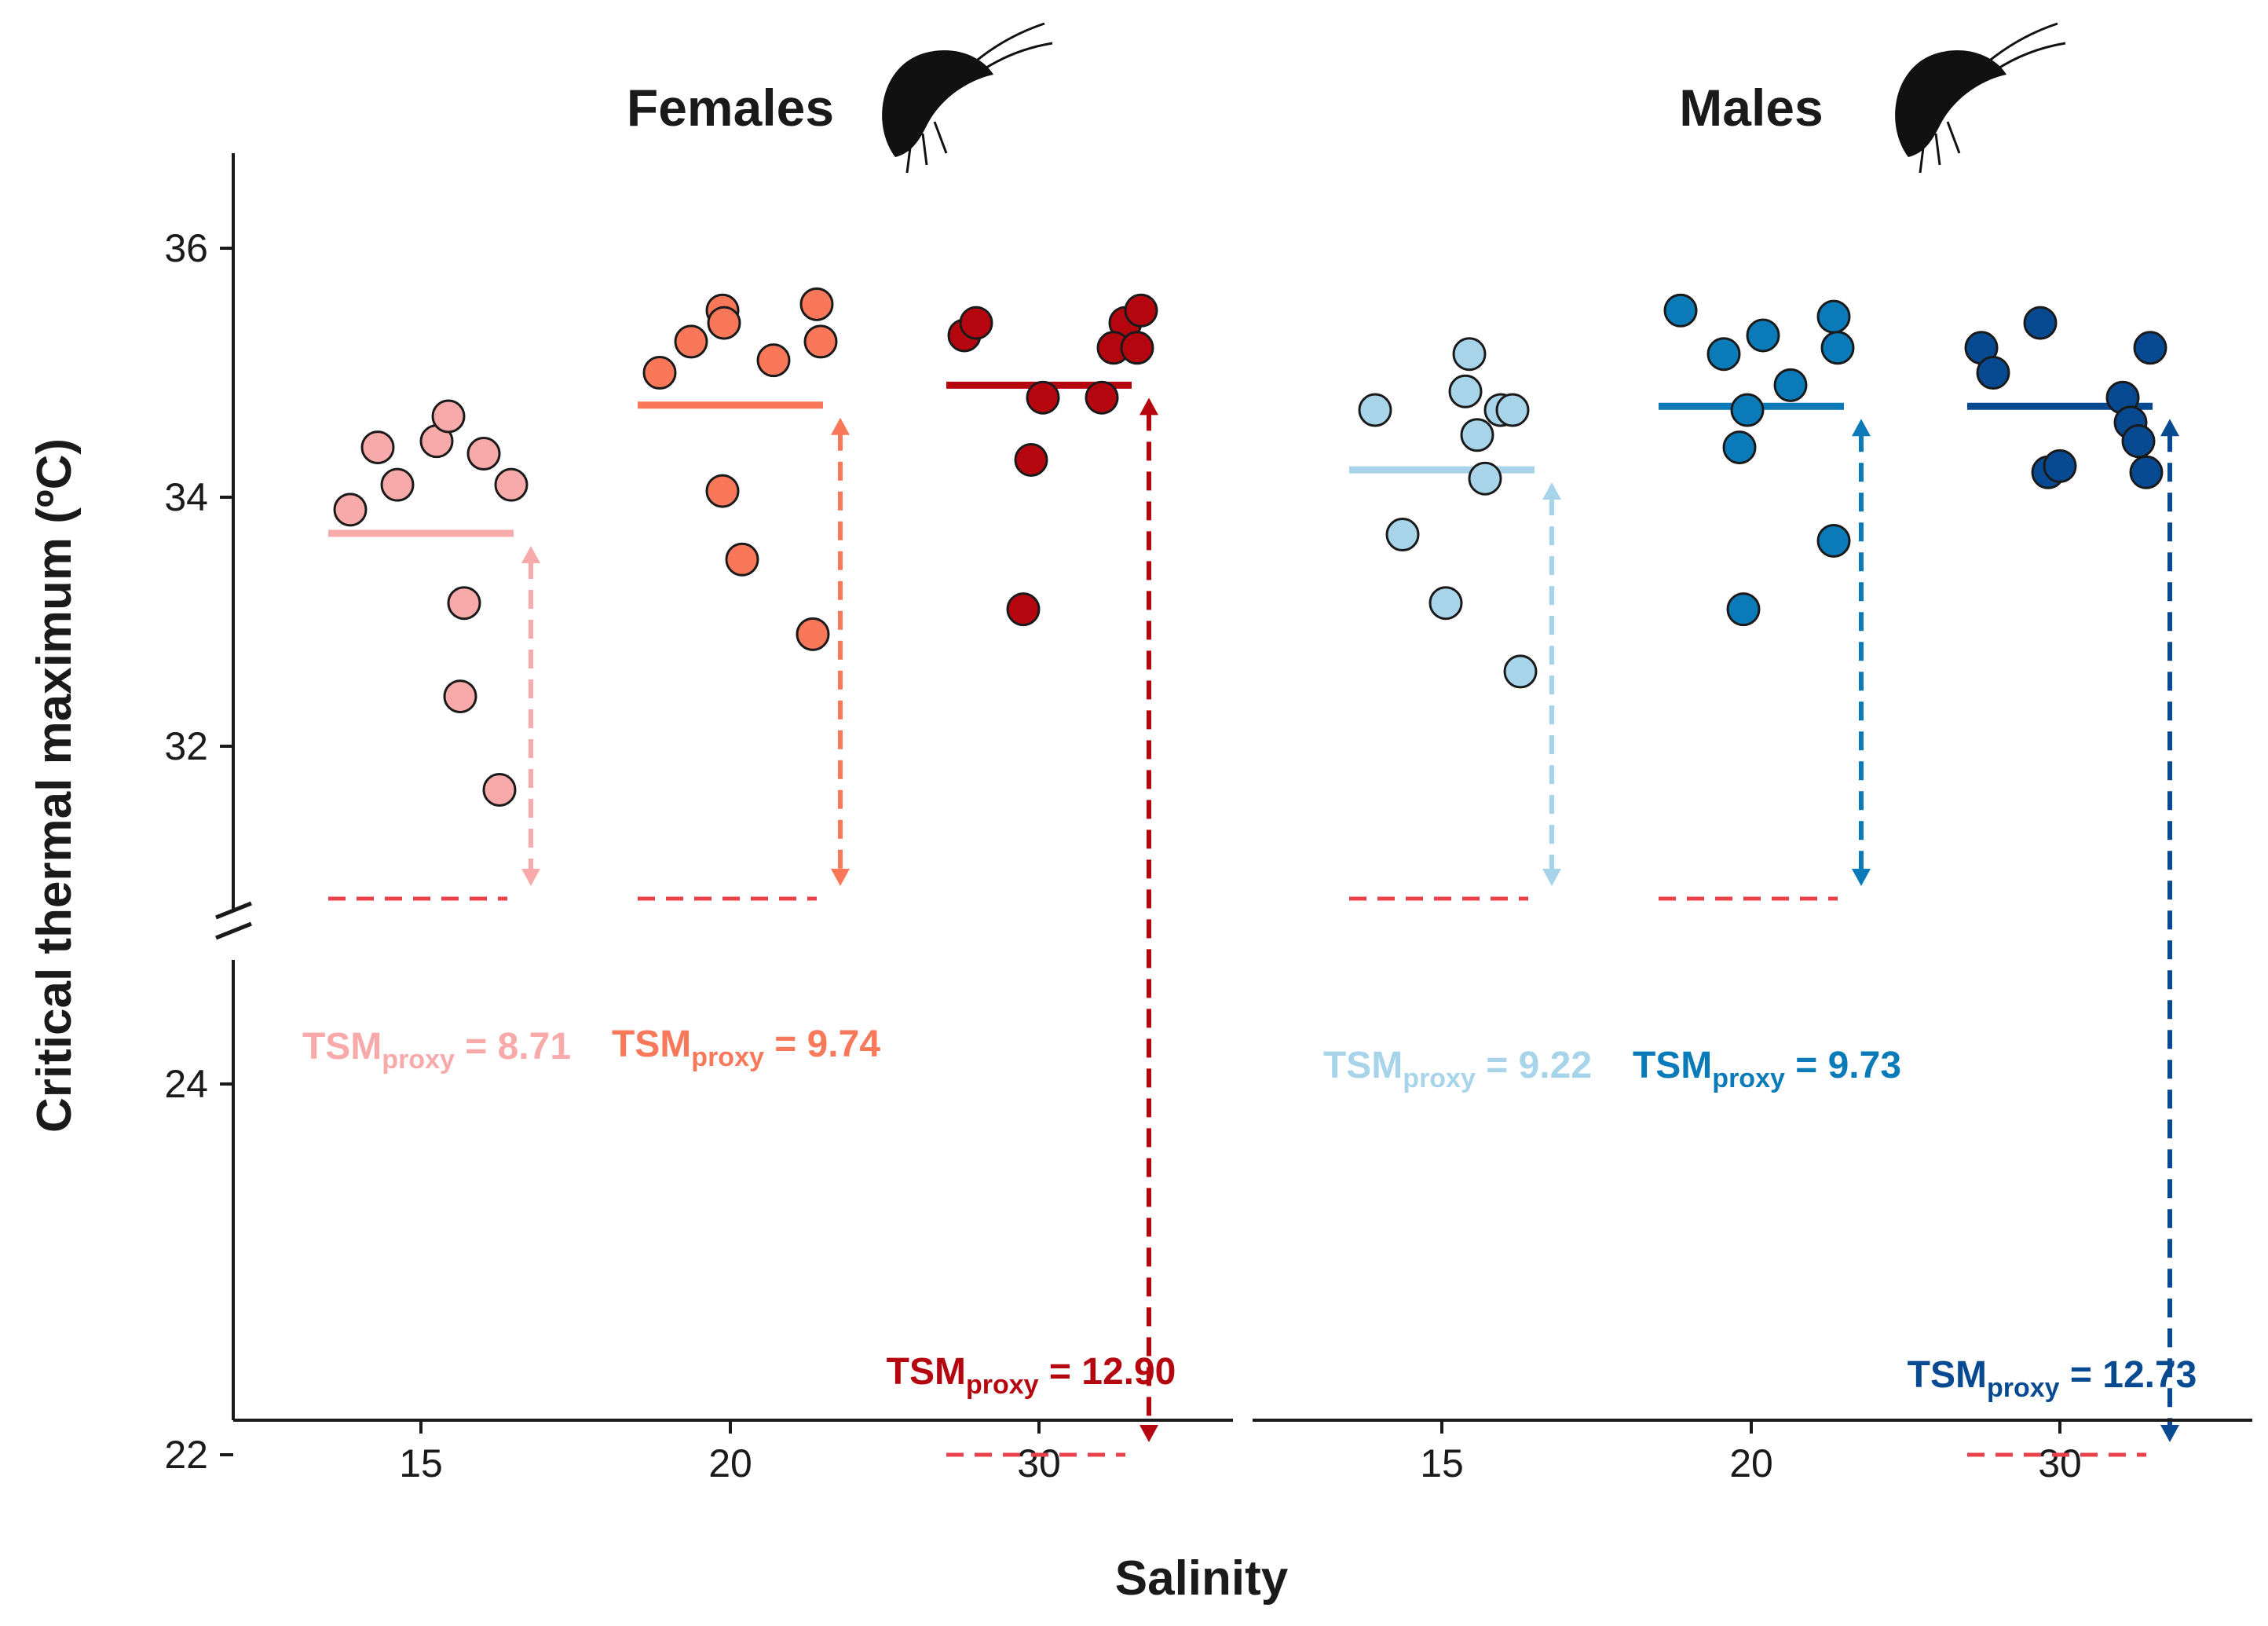 The height and width of the screenshot is (1626, 2268). I want to click on y-ticks: 36 34 32 24 22, so click(199, 852).